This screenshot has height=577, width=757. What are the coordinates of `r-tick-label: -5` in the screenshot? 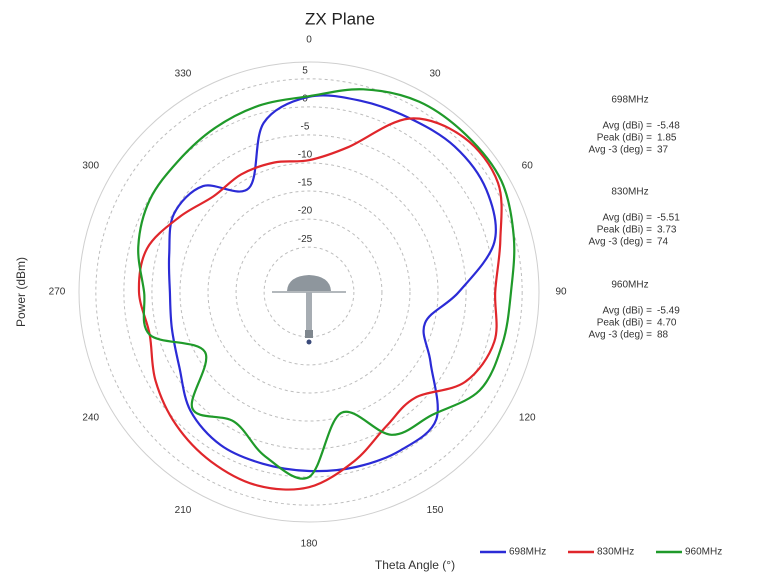 It's located at (305, 127).